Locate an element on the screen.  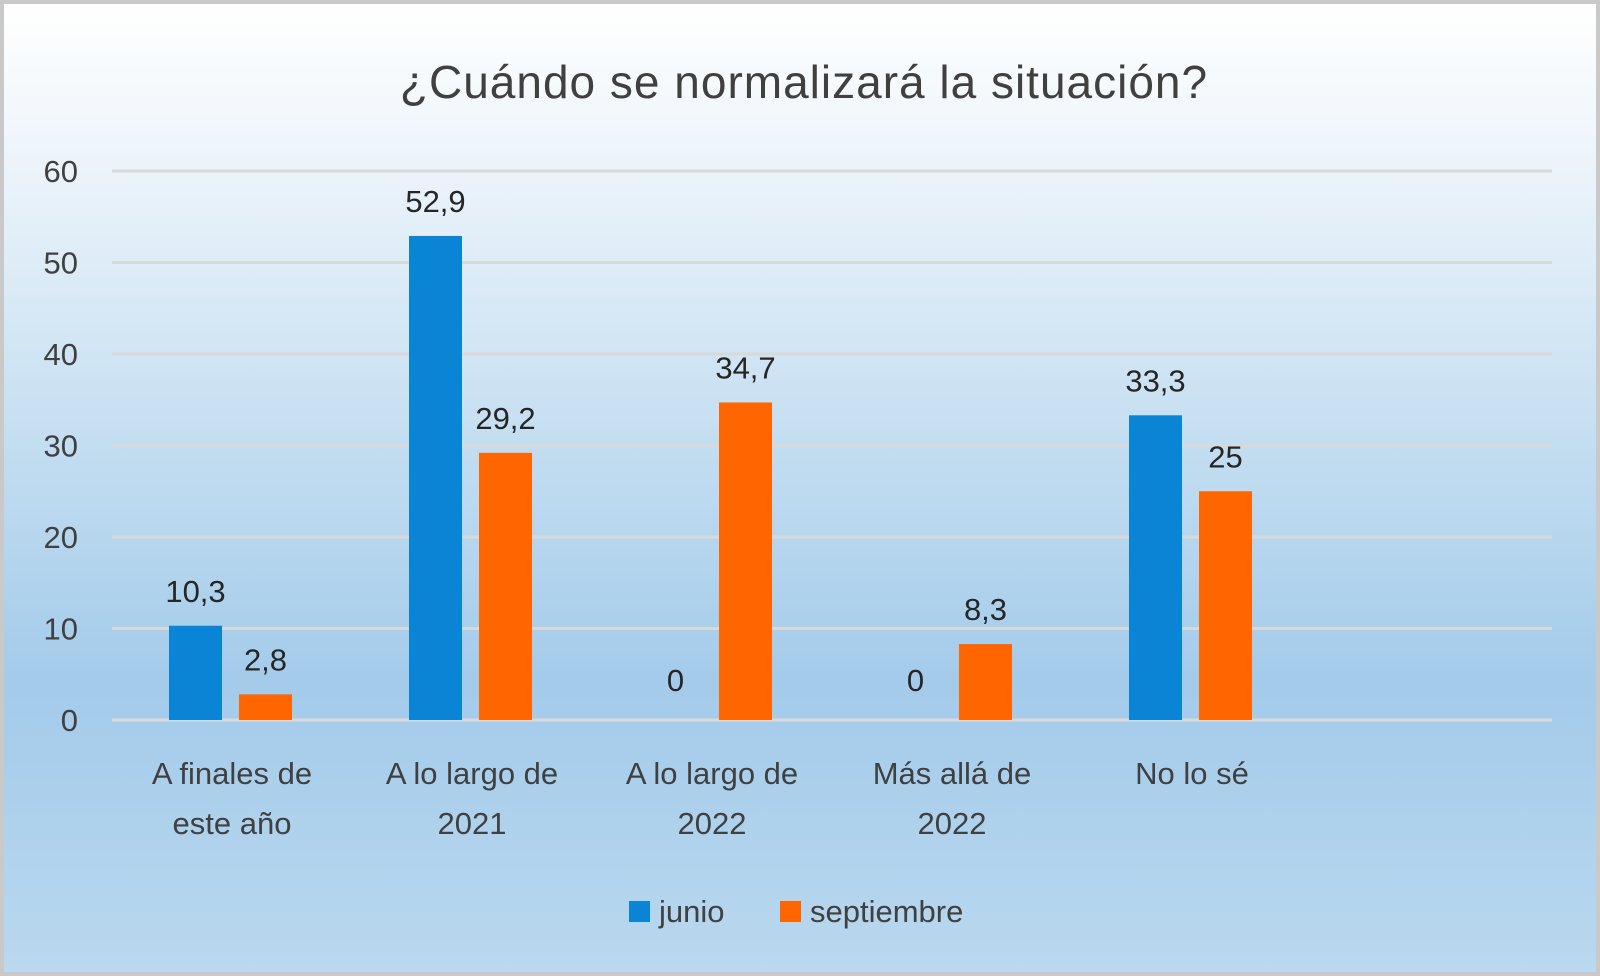
y-tick-label: 60 is located at coordinates (61, 171).